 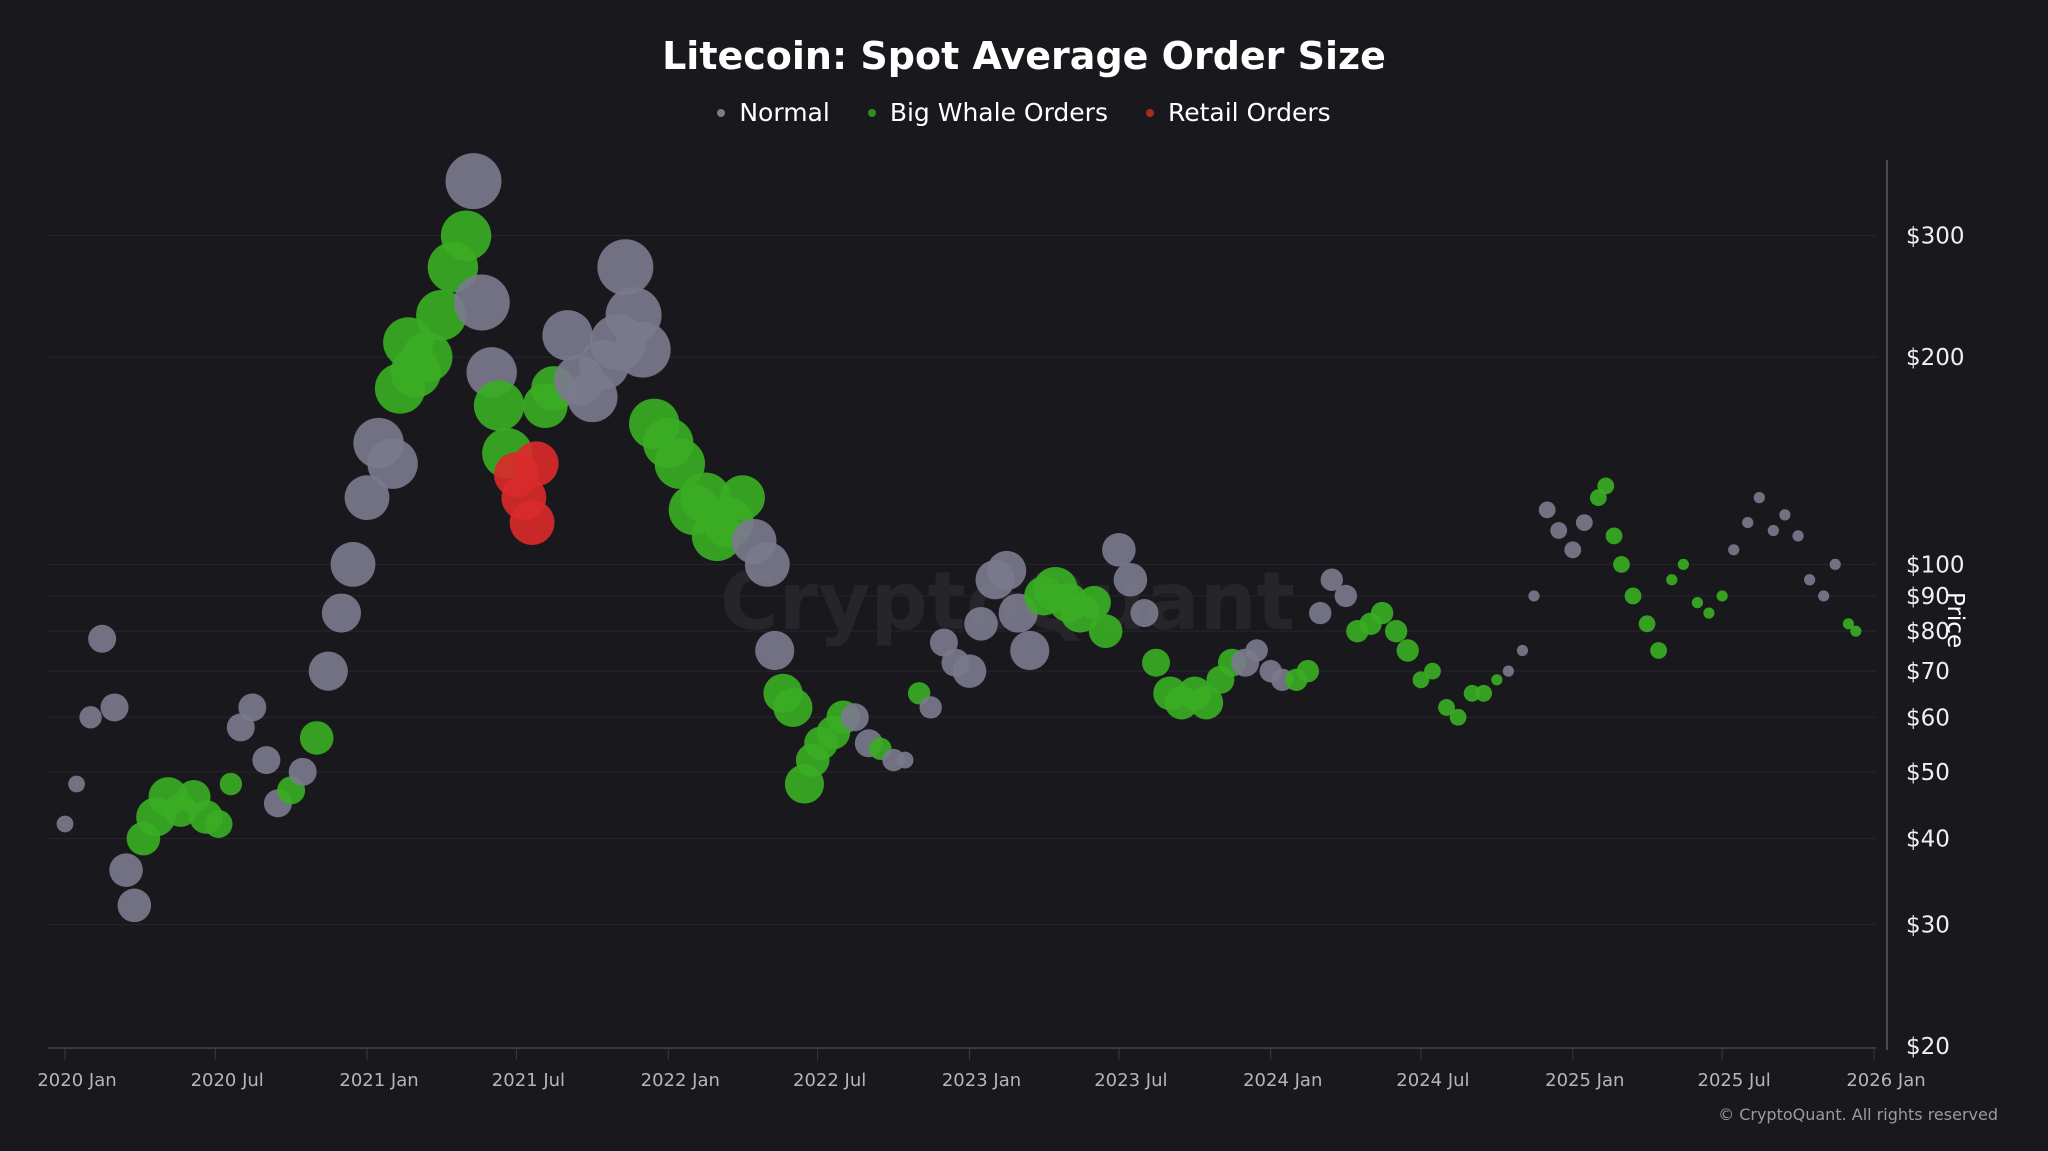 I want to click on legend-marker-big-whale, so click(x=871, y=112).